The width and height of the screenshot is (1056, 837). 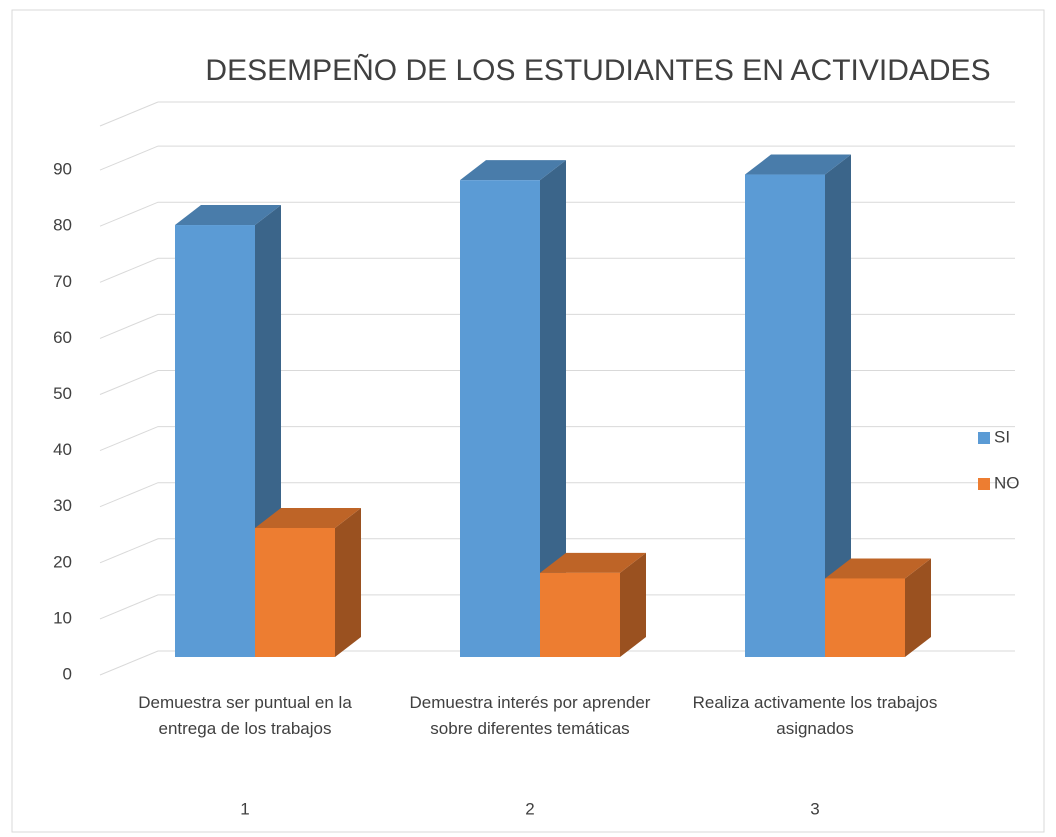 What do you see at coordinates (814, 808) in the screenshot?
I see `group-label: 3` at bounding box center [814, 808].